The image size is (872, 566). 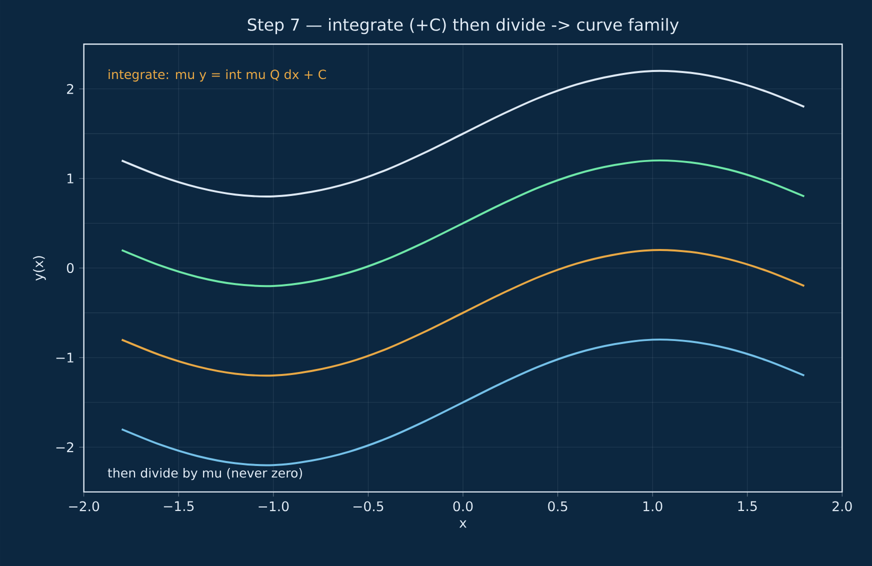 I want to click on annotation: integrate: mu y = int mu Q dx + C, so click(x=217, y=75).